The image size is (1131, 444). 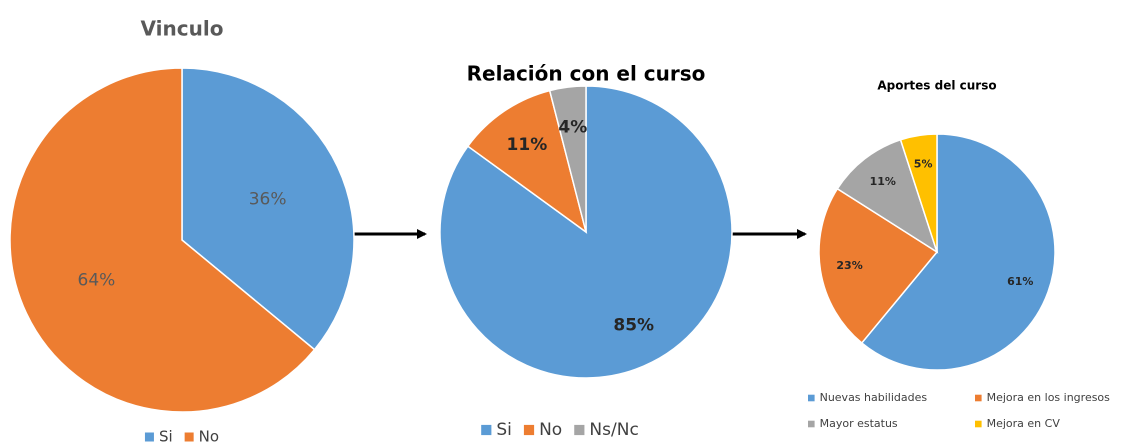 What do you see at coordinates (1049, 397) in the screenshot?
I see `legend-label: Mejora en los ingresos` at bounding box center [1049, 397].